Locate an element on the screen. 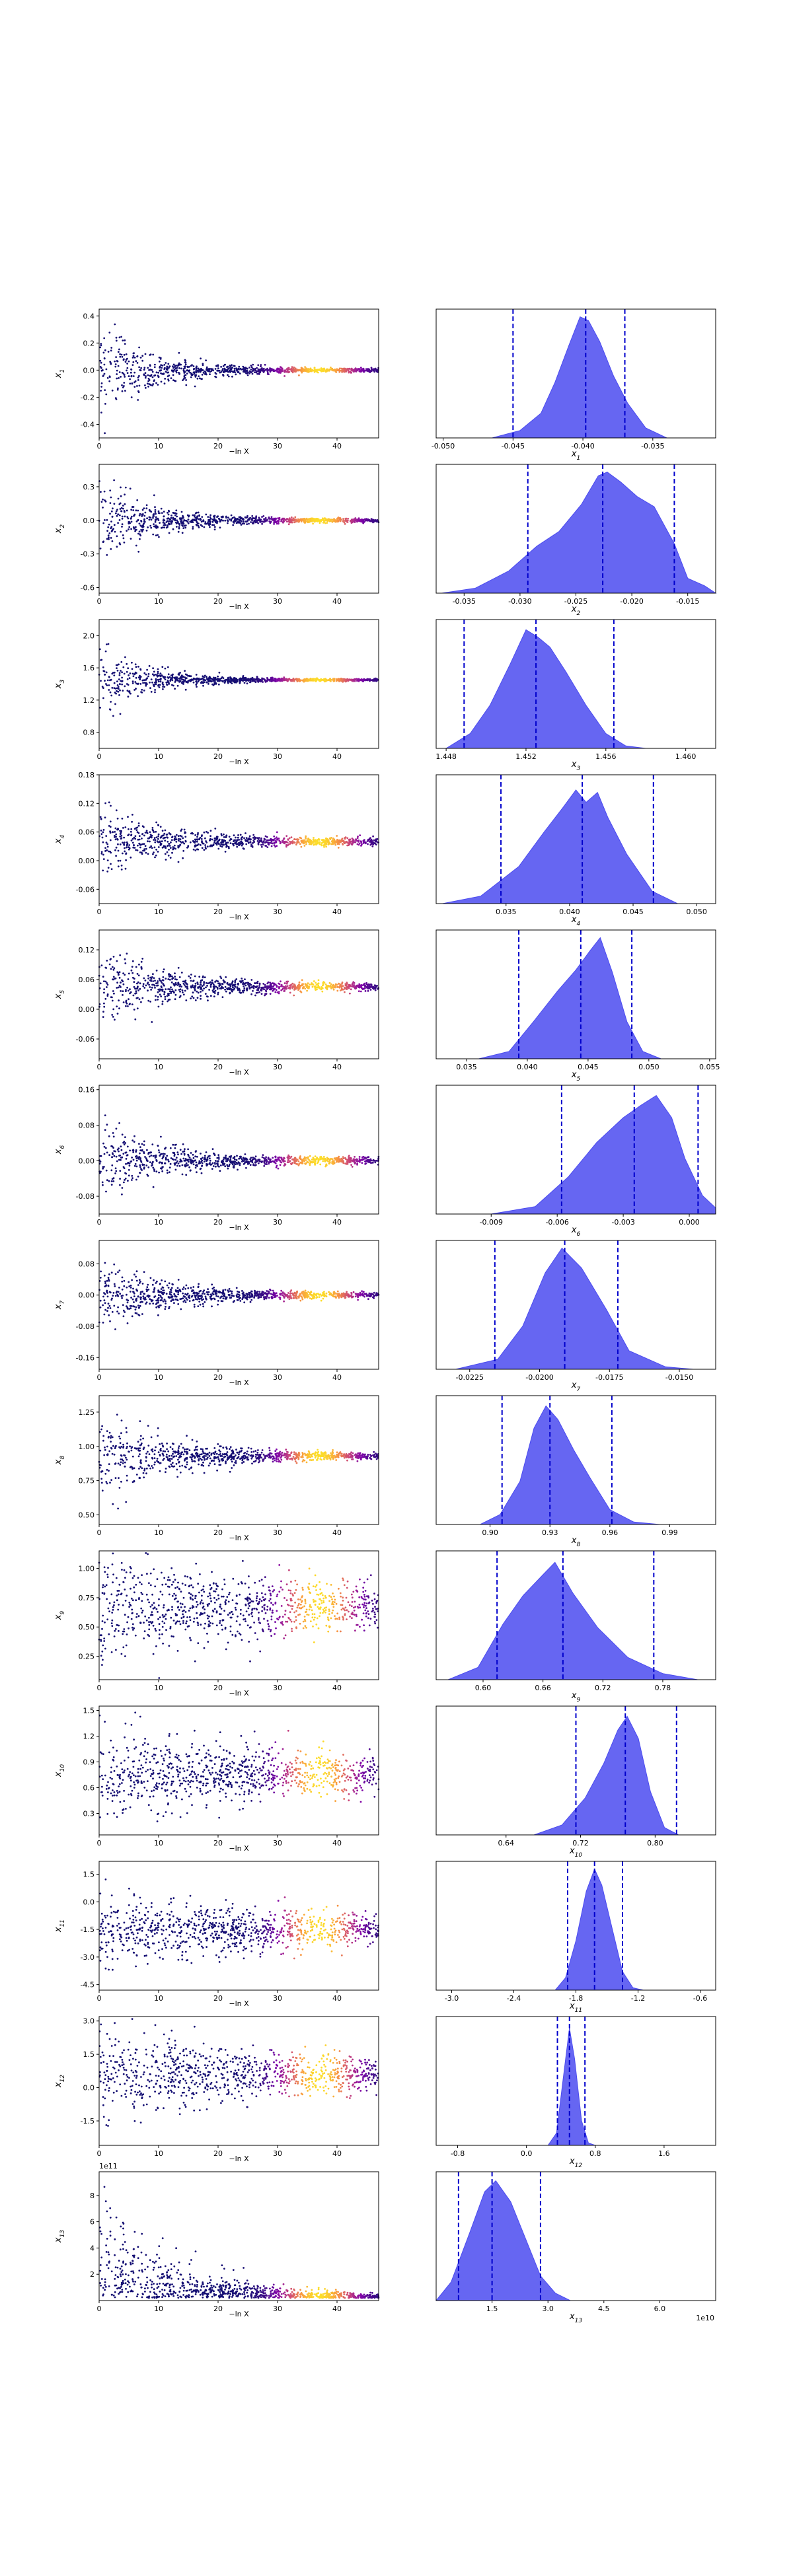 This screenshot has width=793, height=2576. y-tick-label: 0.2 is located at coordinates (89, 343).